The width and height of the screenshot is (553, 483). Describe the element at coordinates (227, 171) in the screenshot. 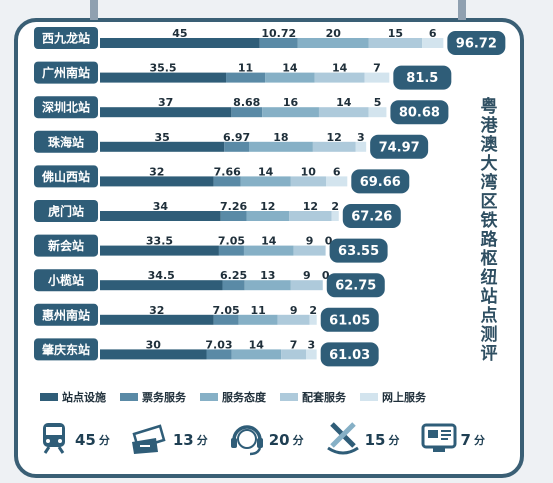

I see `bar-value-label: 7.66` at that location.